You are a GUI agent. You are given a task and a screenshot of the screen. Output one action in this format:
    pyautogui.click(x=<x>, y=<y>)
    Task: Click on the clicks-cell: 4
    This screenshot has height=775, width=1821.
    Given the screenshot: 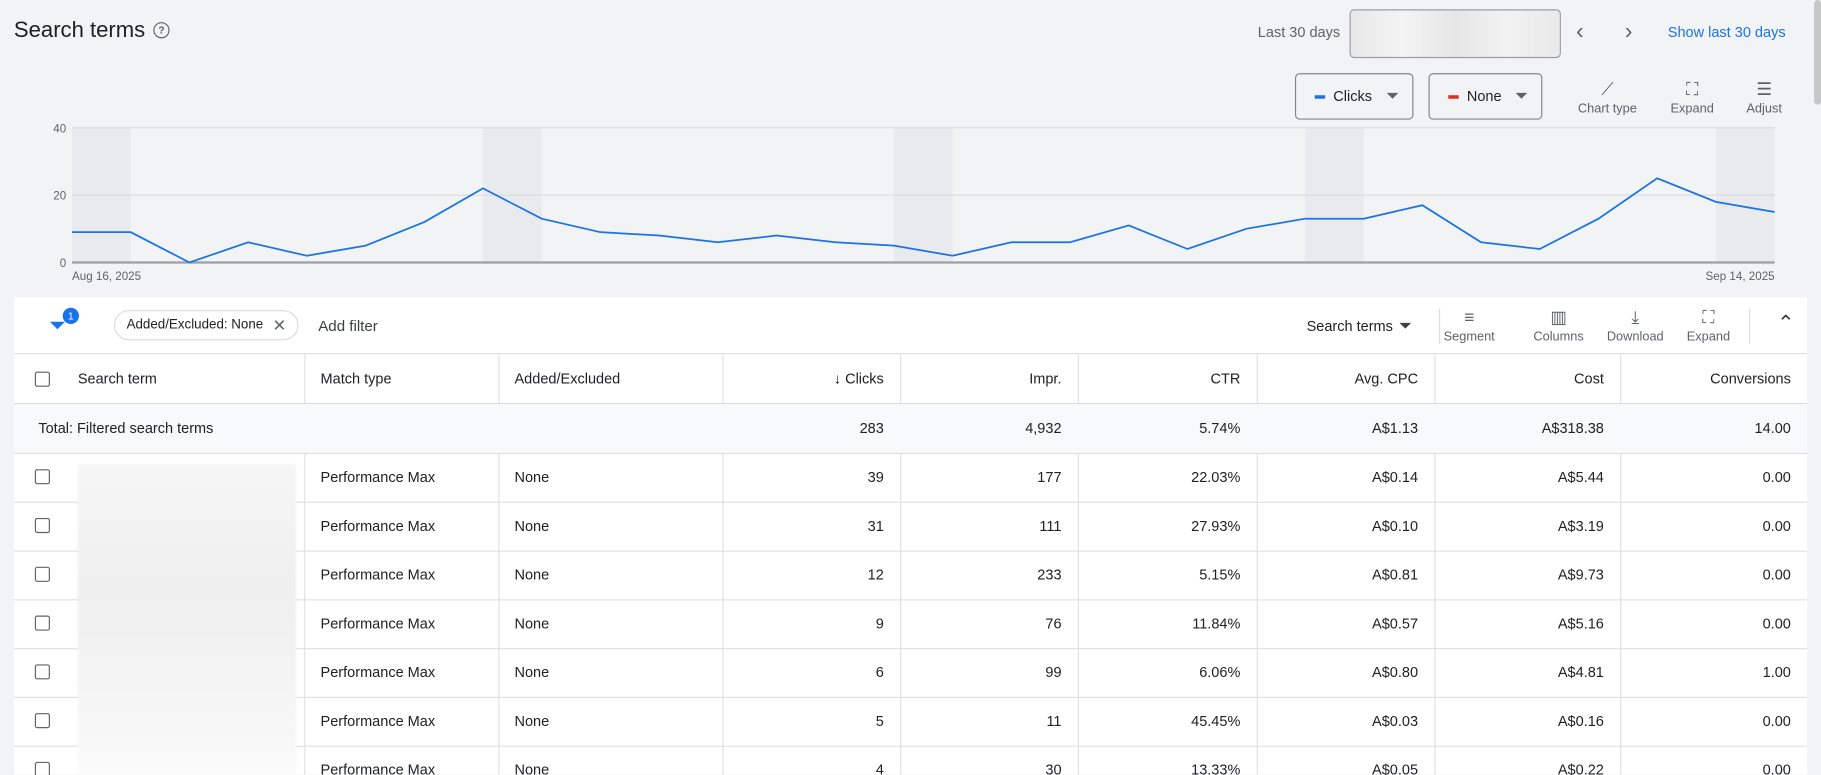 What is the action you would take?
    pyautogui.click(x=879, y=768)
    